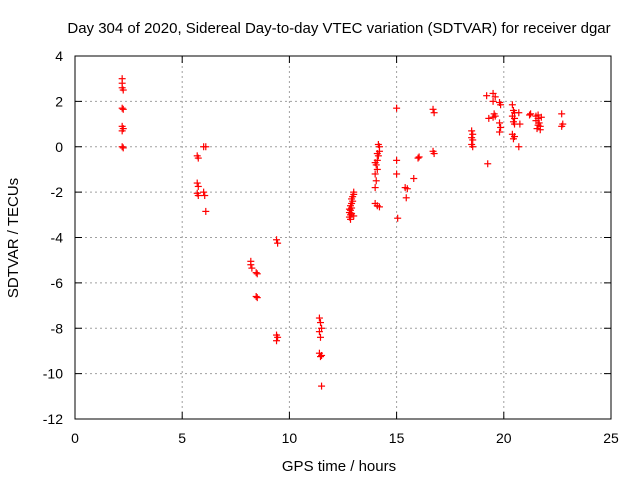  Describe the element at coordinates (182, 438) in the screenshot. I see `x-tick-label: 5` at that location.